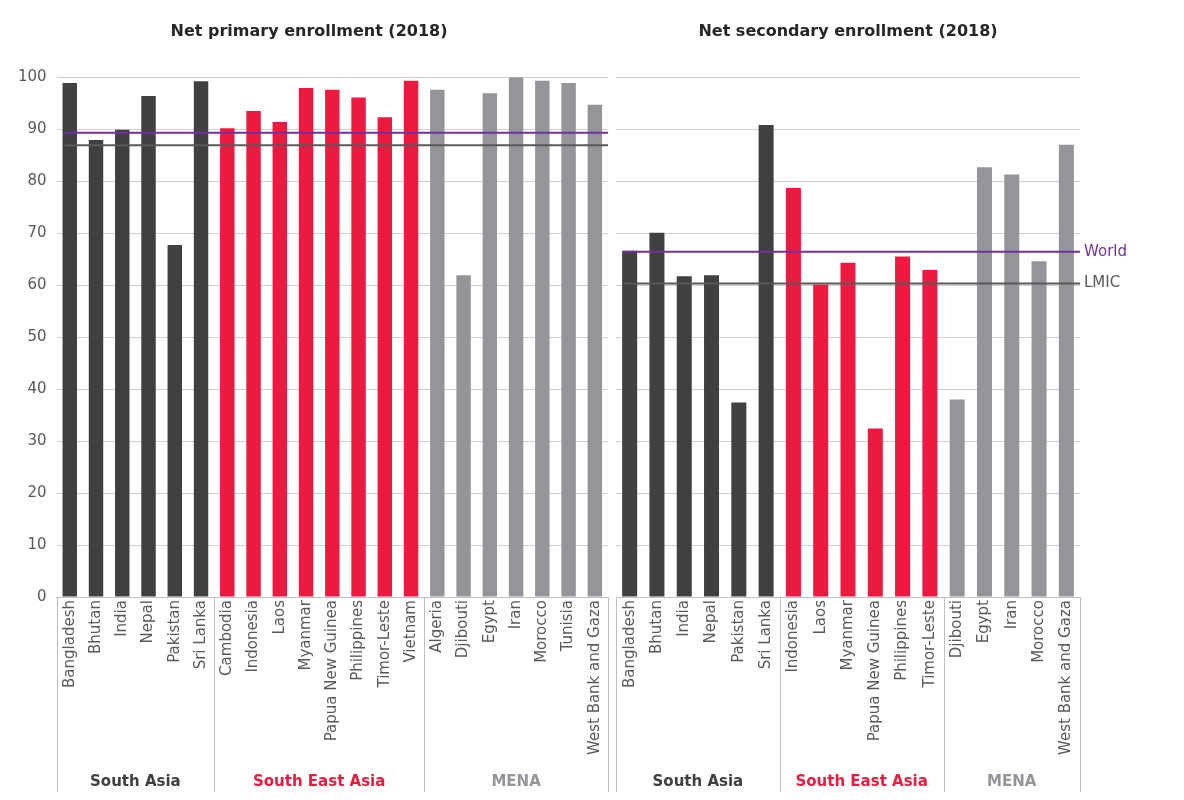 The height and width of the screenshot is (800, 1184). Describe the element at coordinates (848, 30) in the screenshot. I see `chart-title: Net secondary enrollment (2018)` at that location.